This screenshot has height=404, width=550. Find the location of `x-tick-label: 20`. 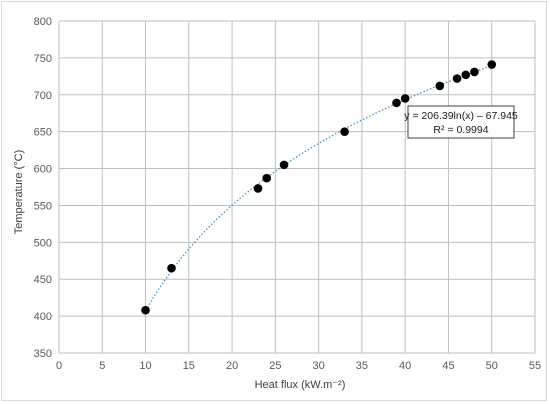

x-tick-label: 20 is located at coordinates (232, 366).